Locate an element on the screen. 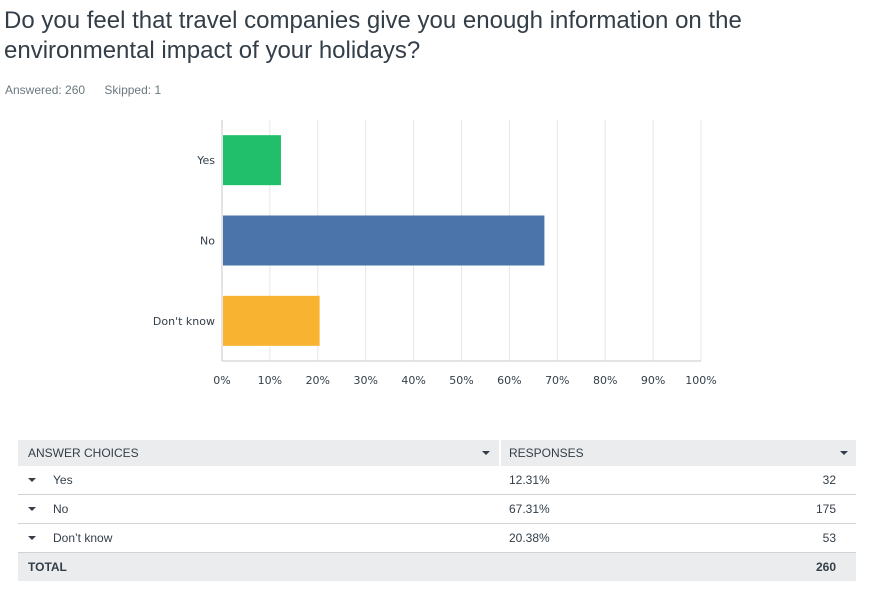 The width and height of the screenshot is (871, 589). x-tick-label: 30% is located at coordinates (365, 380).